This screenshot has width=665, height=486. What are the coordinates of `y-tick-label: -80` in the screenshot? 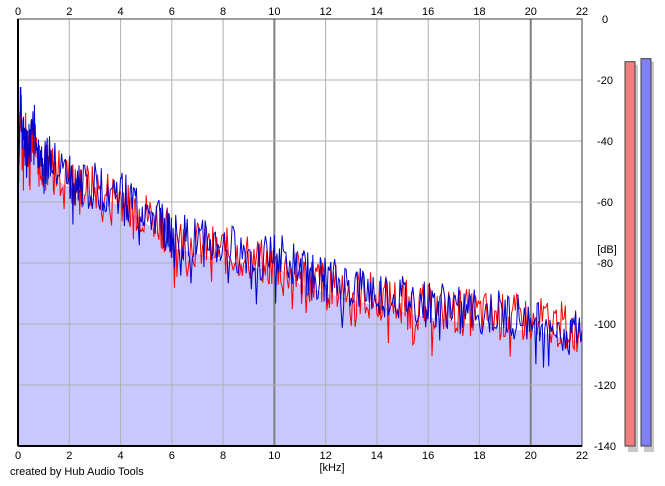 It's located at (605, 264).